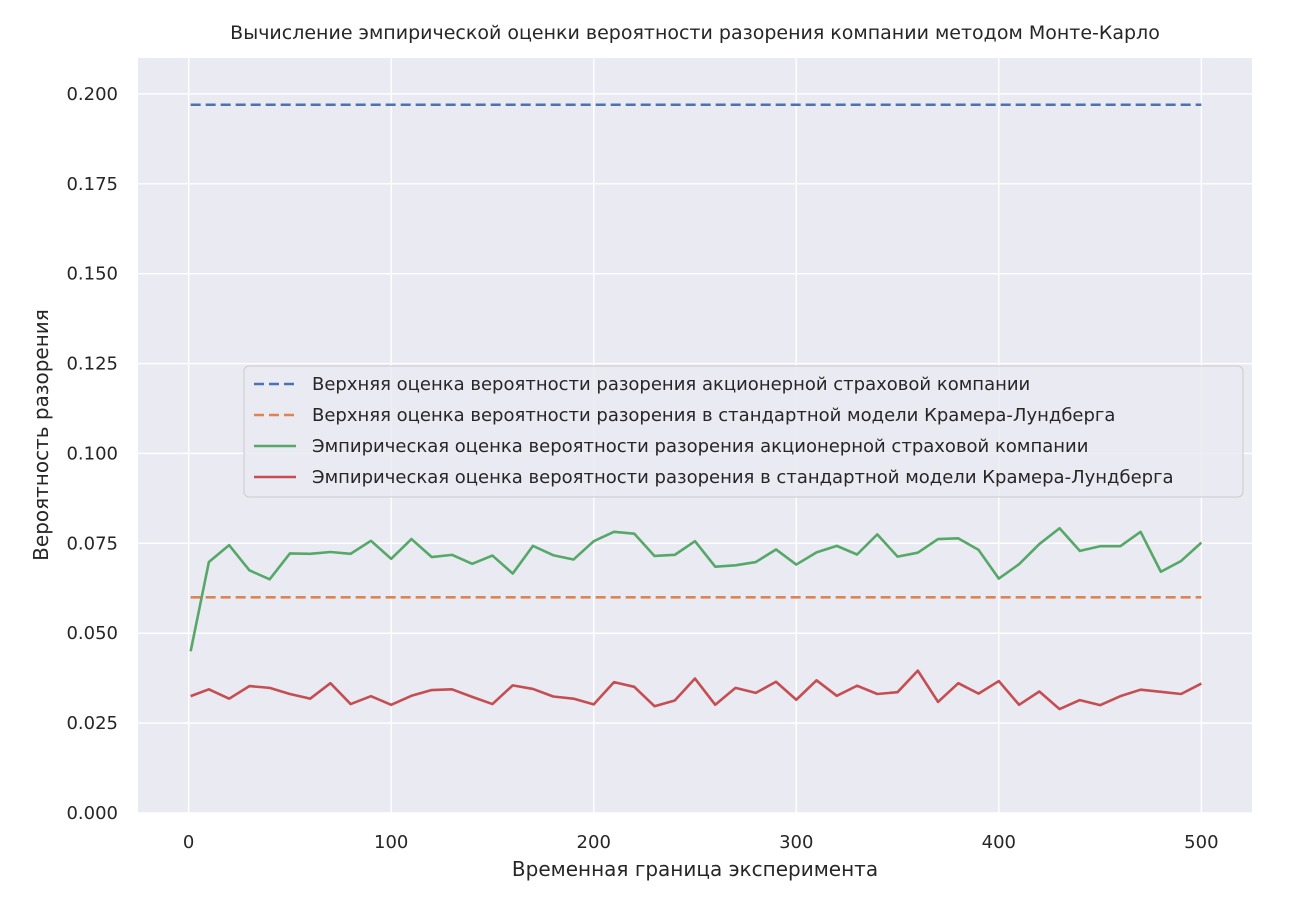  I want to click on x-tick-label: 400, so click(999, 842).